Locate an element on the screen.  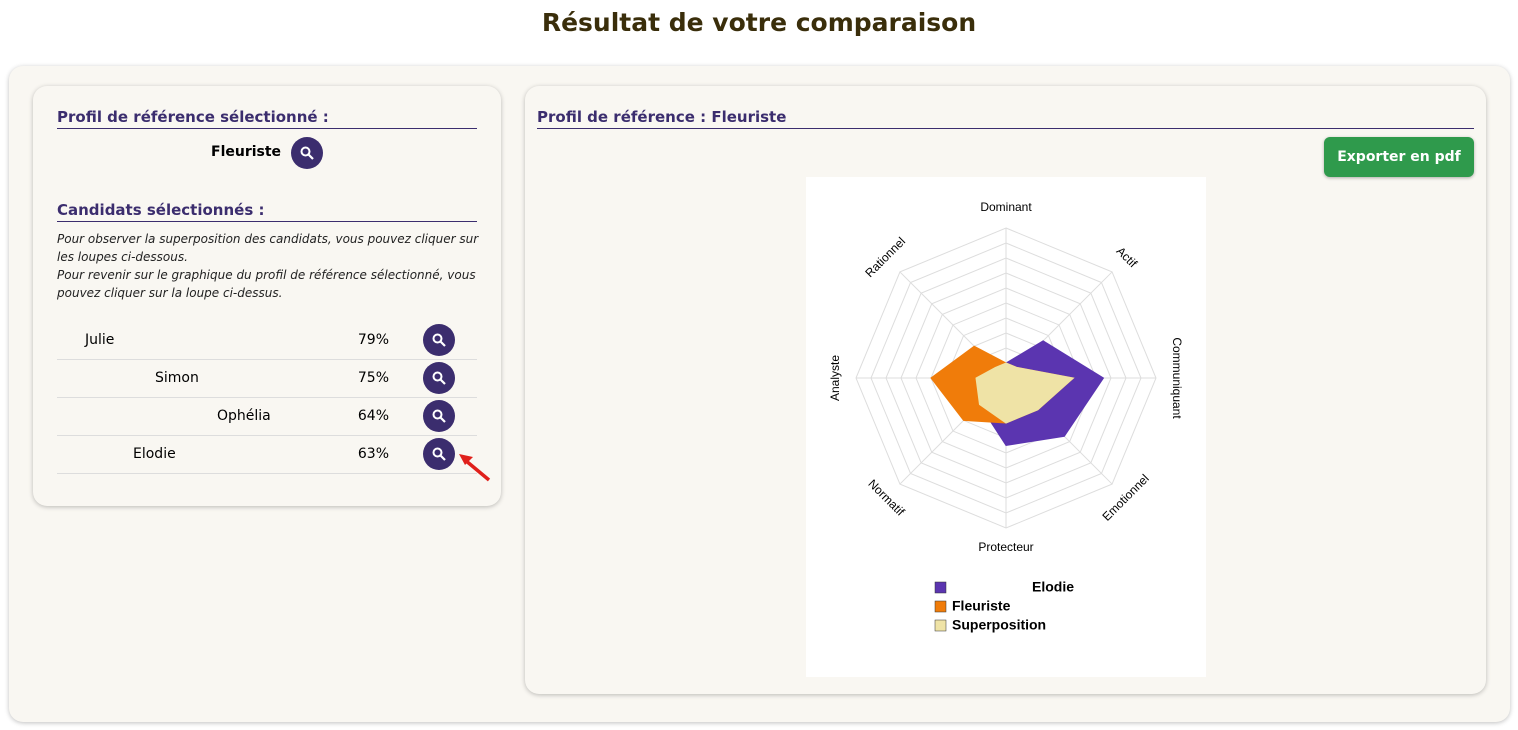
candidate-name: Julie is located at coordinates (100, 340).